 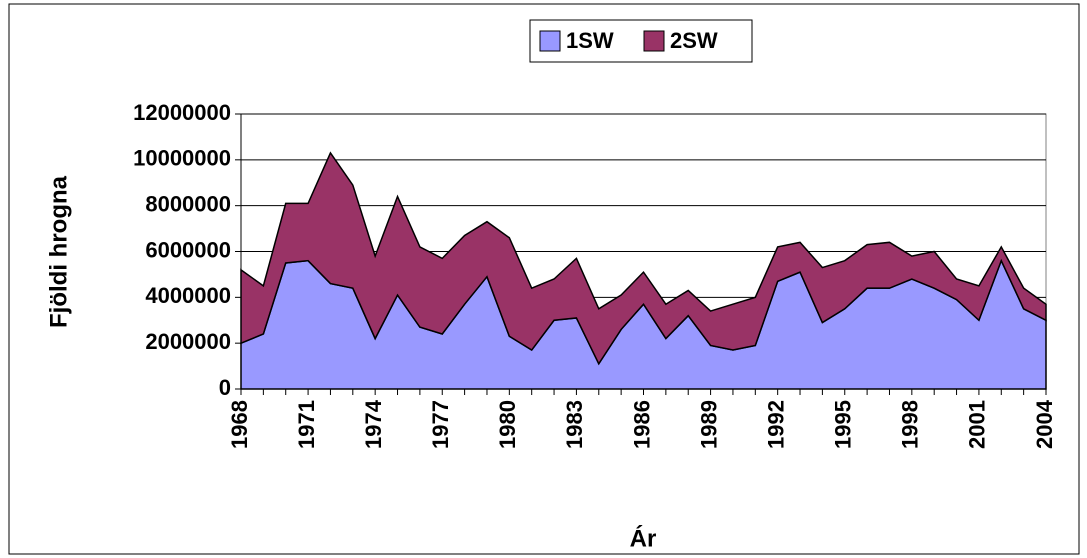 What do you see at coordinates (643, 538) in the screenshot?
I see `x-axis-label: Ár` at bounding box center [643, 538].